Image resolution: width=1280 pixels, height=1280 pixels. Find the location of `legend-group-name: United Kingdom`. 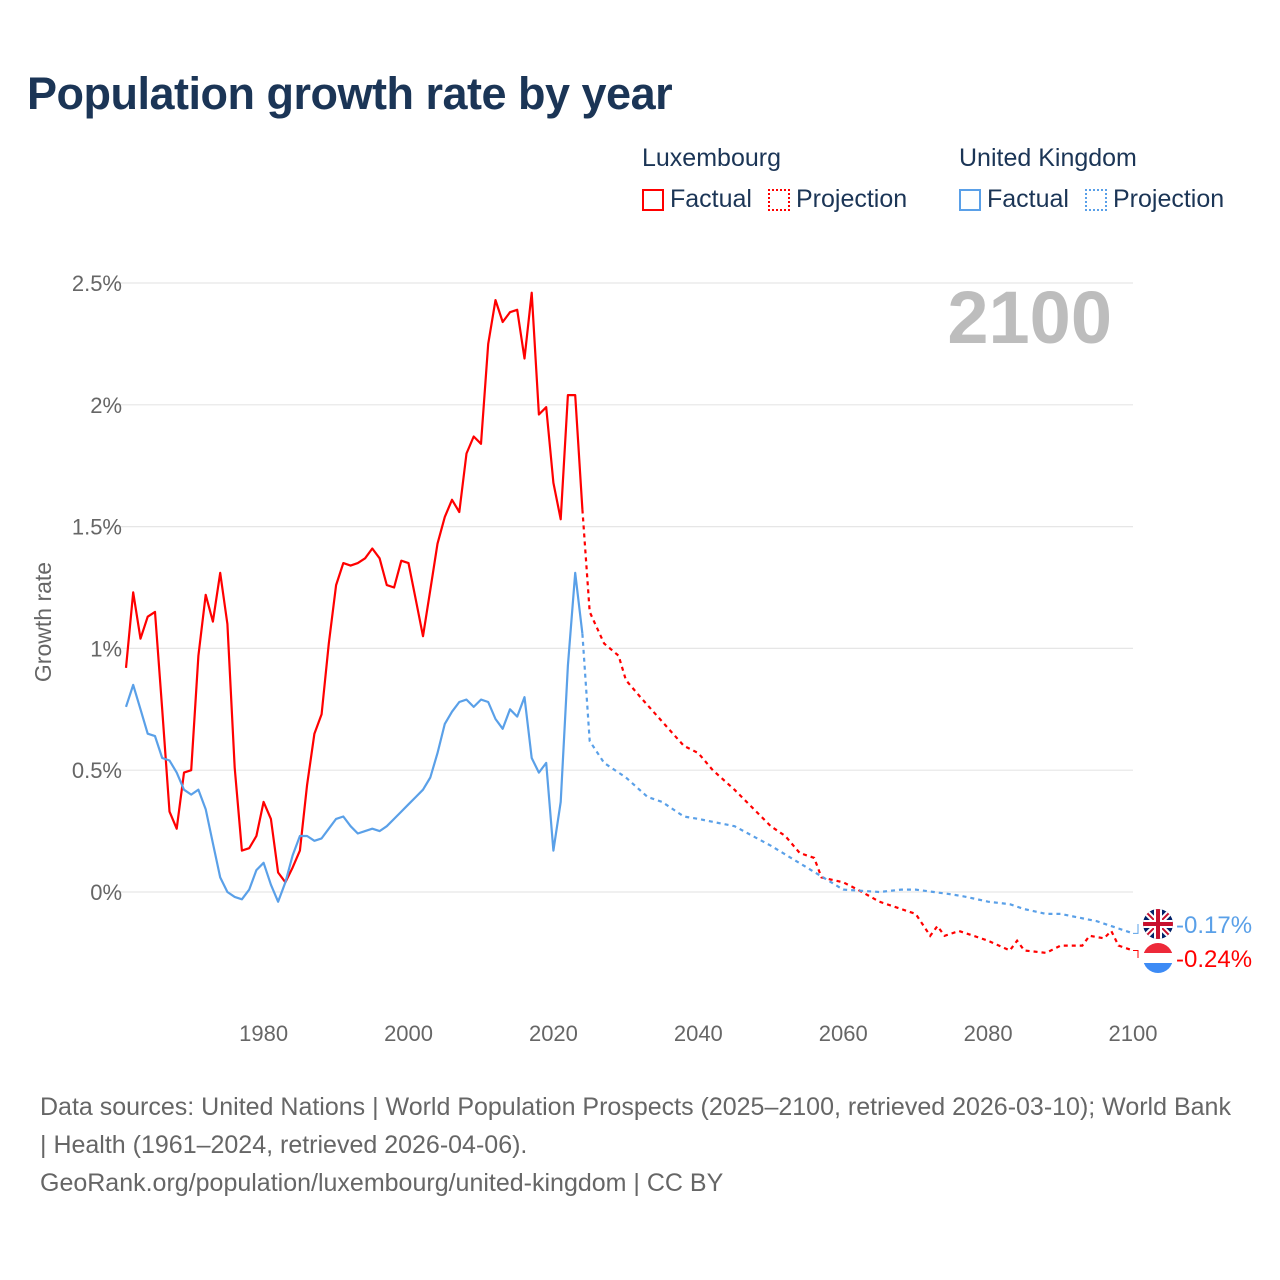

legend-group-name: United Kingdom is located at coordinates (1048, 158).